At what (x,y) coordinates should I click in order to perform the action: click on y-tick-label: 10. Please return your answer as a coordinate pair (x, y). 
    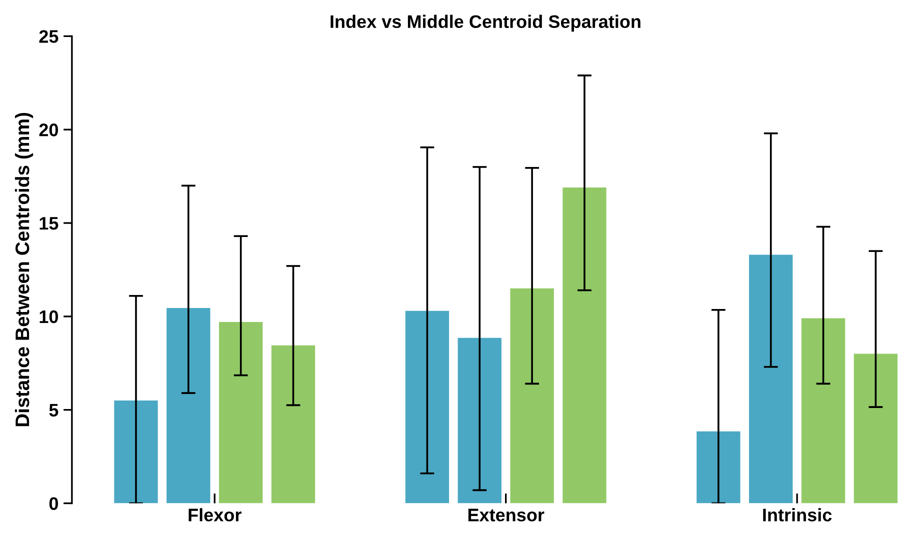
    Looking at the image, I should click on (49, 317).